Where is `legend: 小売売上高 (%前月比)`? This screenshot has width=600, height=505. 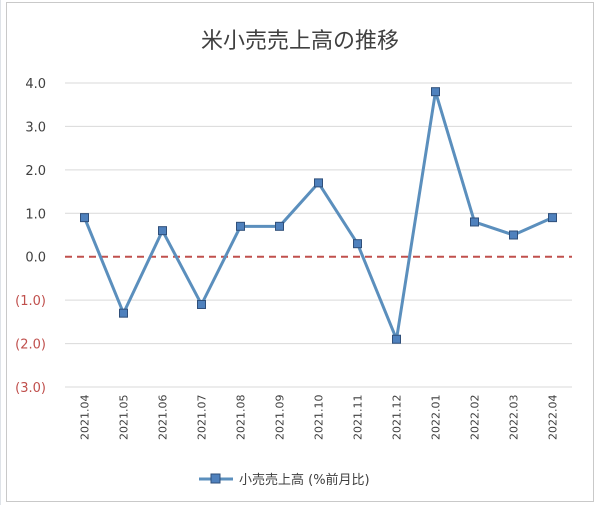 legend: 小売売上高 (%前月比) is located at coordinates (284, 480).